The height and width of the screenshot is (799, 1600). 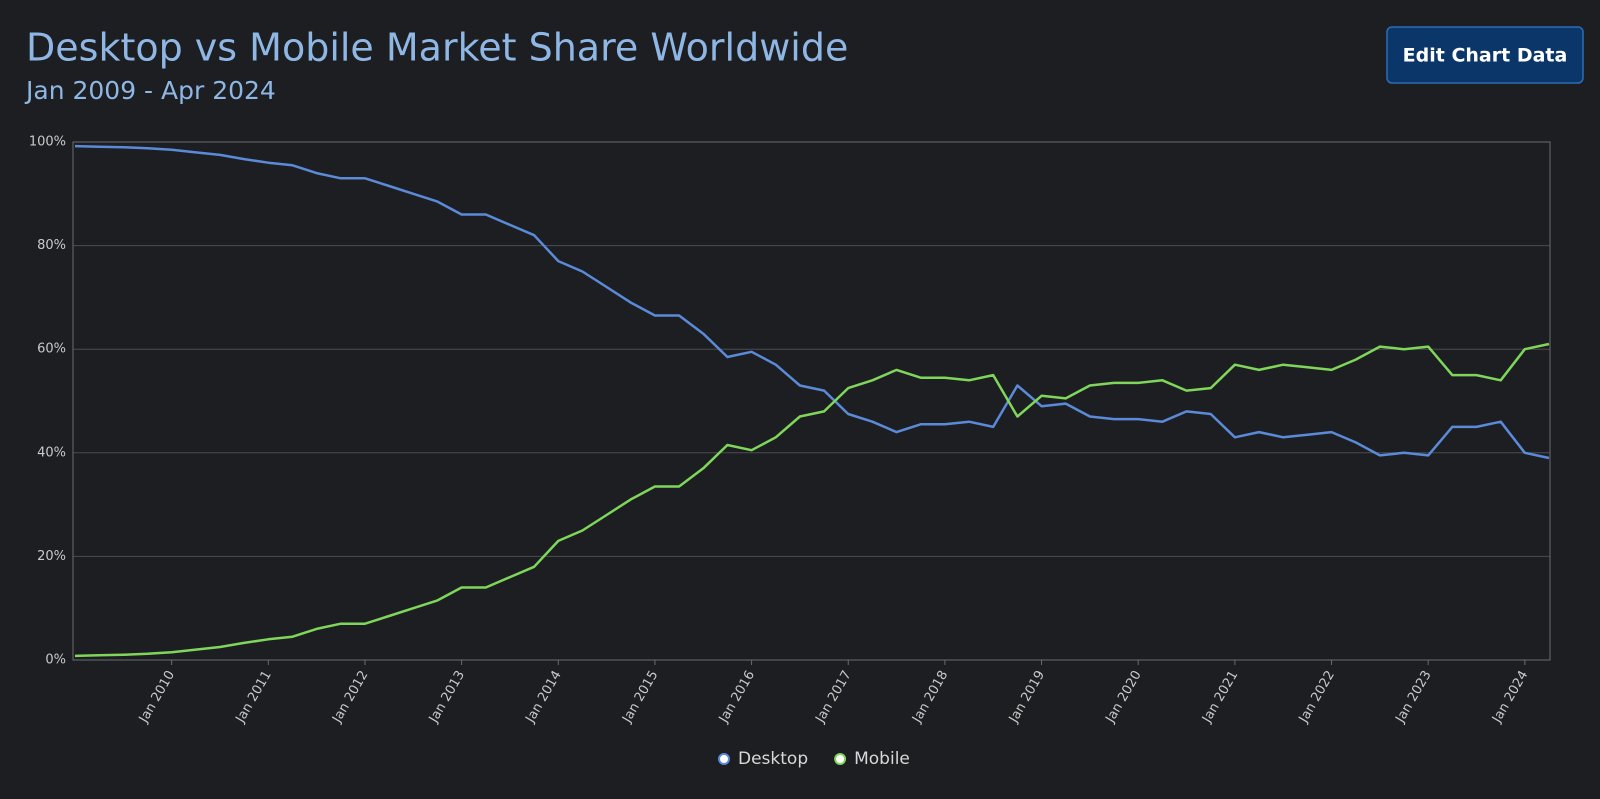 What do you see at coordinates (814, 759) in the screenshot?
I see `legend: Desktop Mobile` at bounding box center [814, 759].